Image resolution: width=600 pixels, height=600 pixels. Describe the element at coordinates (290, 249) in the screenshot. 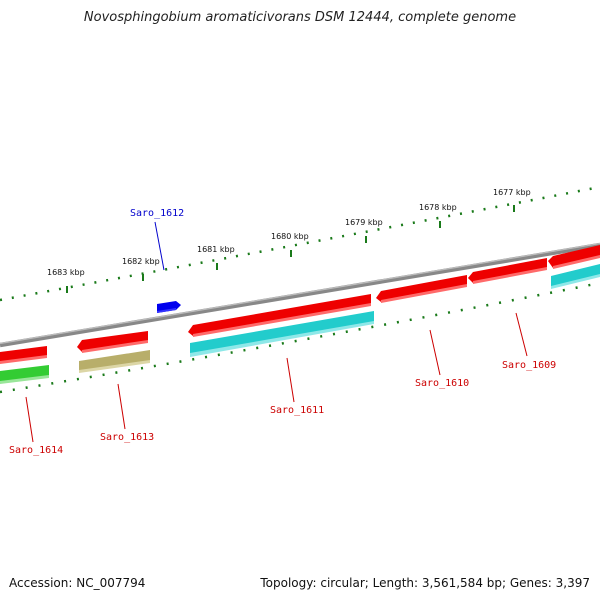

I see `scale-major-ticks` at that location.